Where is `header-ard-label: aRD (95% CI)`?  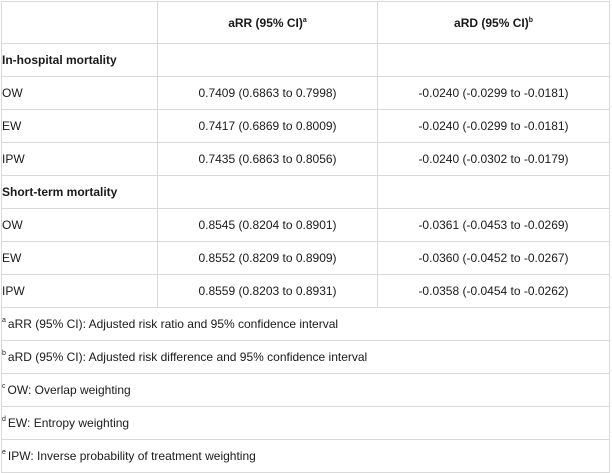
header-ard-label: aRD (95% CI) is located at coordinates (491, 22).